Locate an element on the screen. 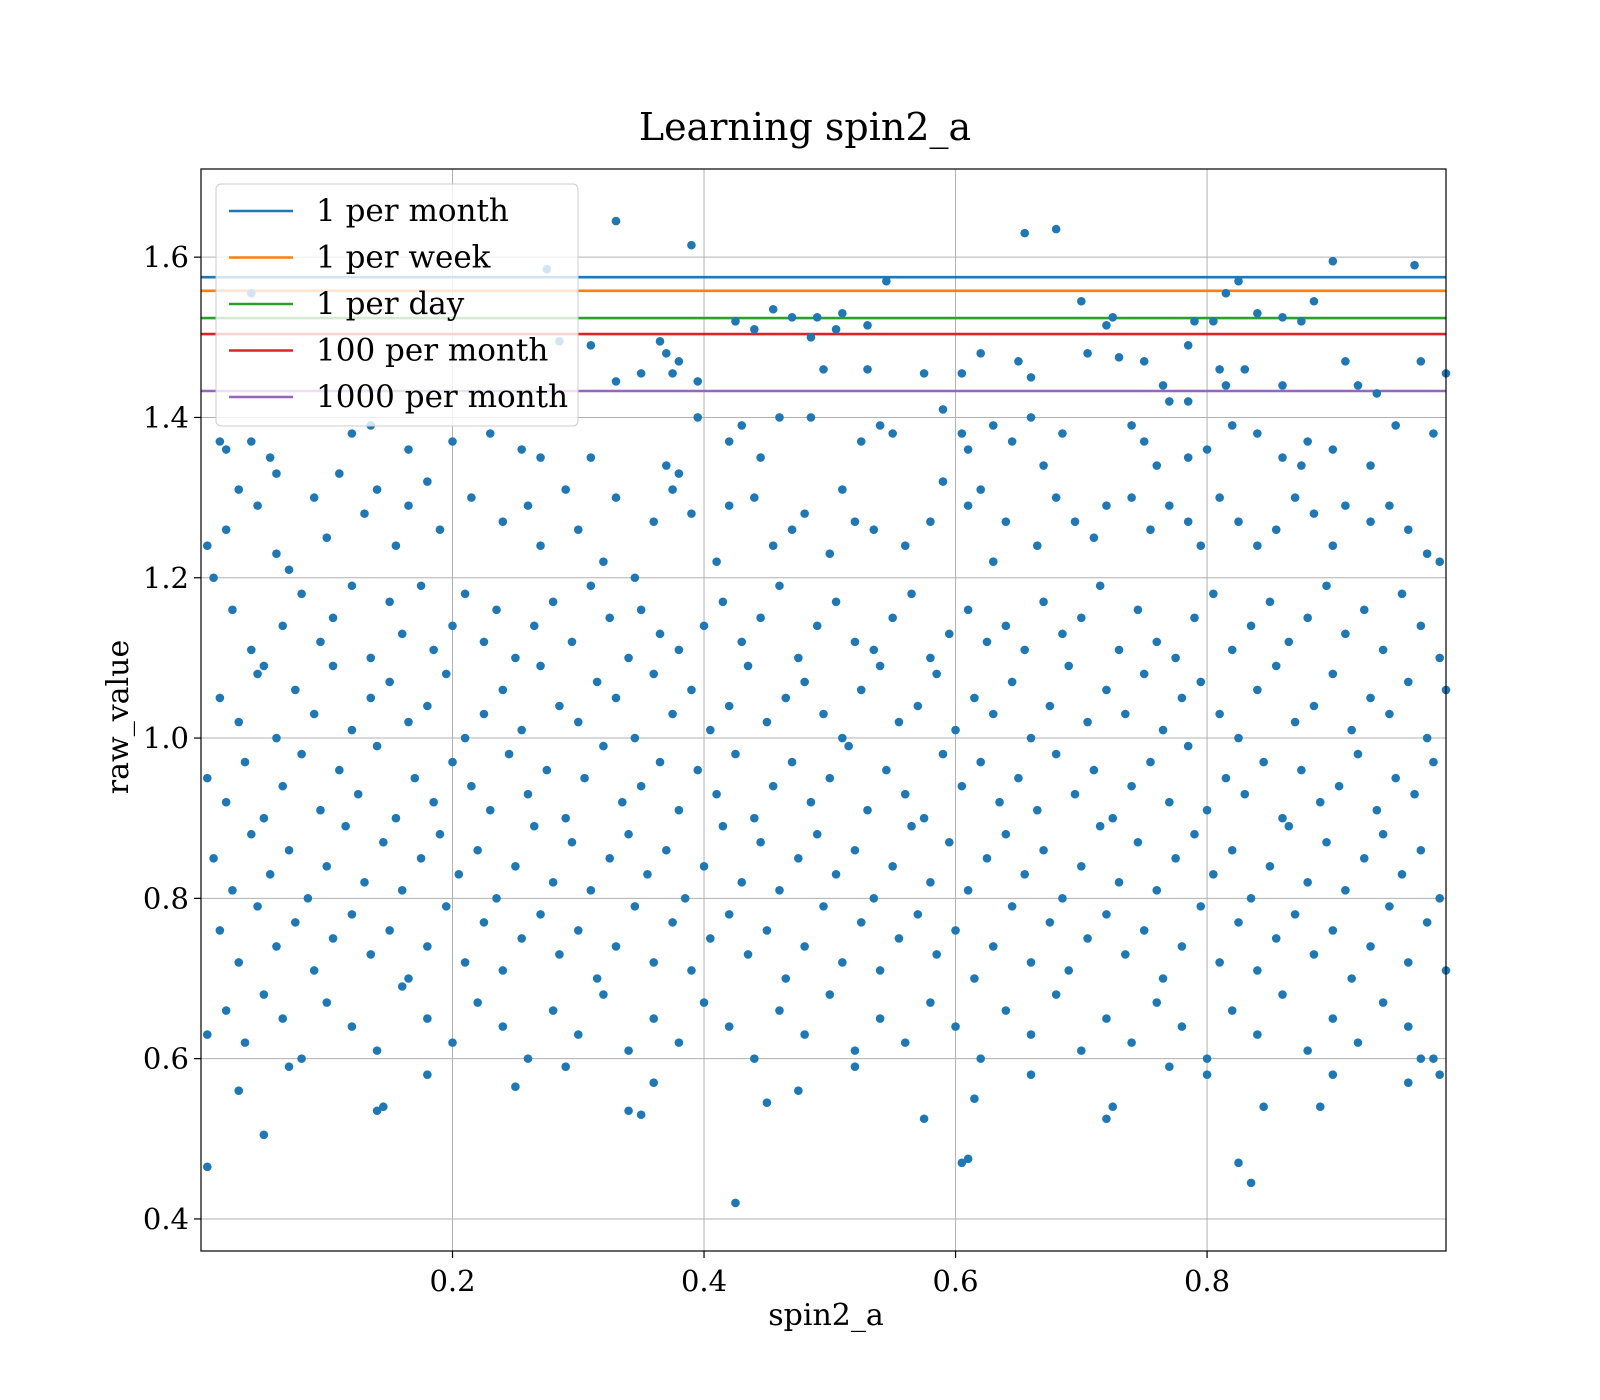  x-tick-label: 0.8 is located at coordinates (1207, 1281).